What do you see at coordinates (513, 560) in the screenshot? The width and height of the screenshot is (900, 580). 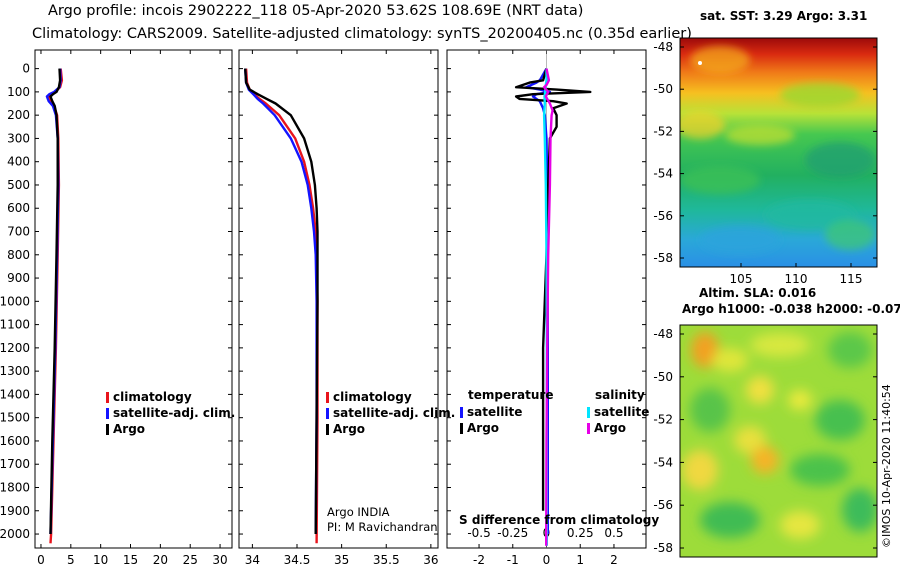 I see `x-tick-label: -1` at bounding box center [513, 560].